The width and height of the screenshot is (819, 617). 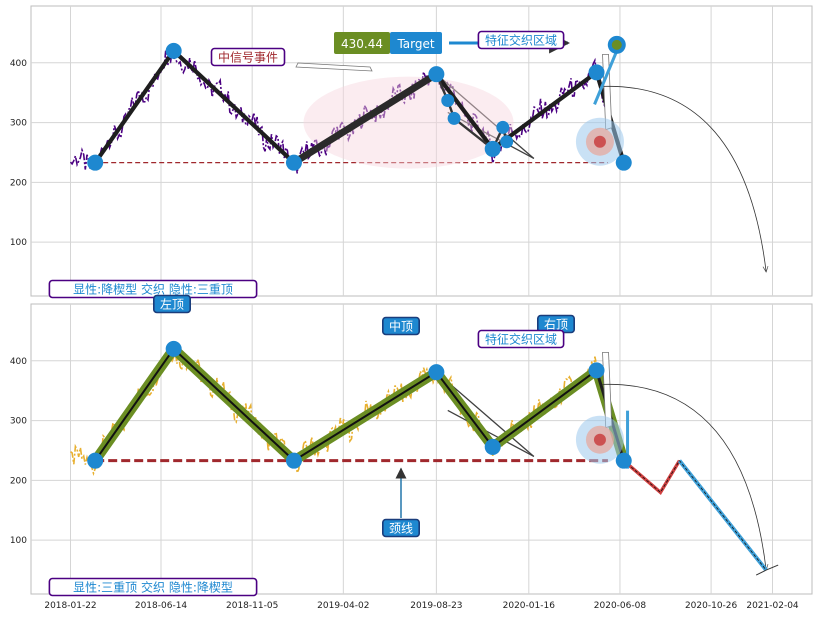 I want to click on wedge-highlight, so click(x=408, y=122).